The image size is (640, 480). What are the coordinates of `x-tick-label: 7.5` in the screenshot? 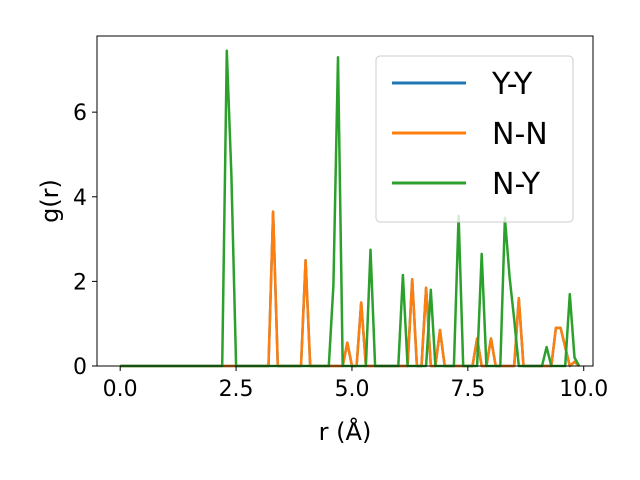 It's located at (467, 389).